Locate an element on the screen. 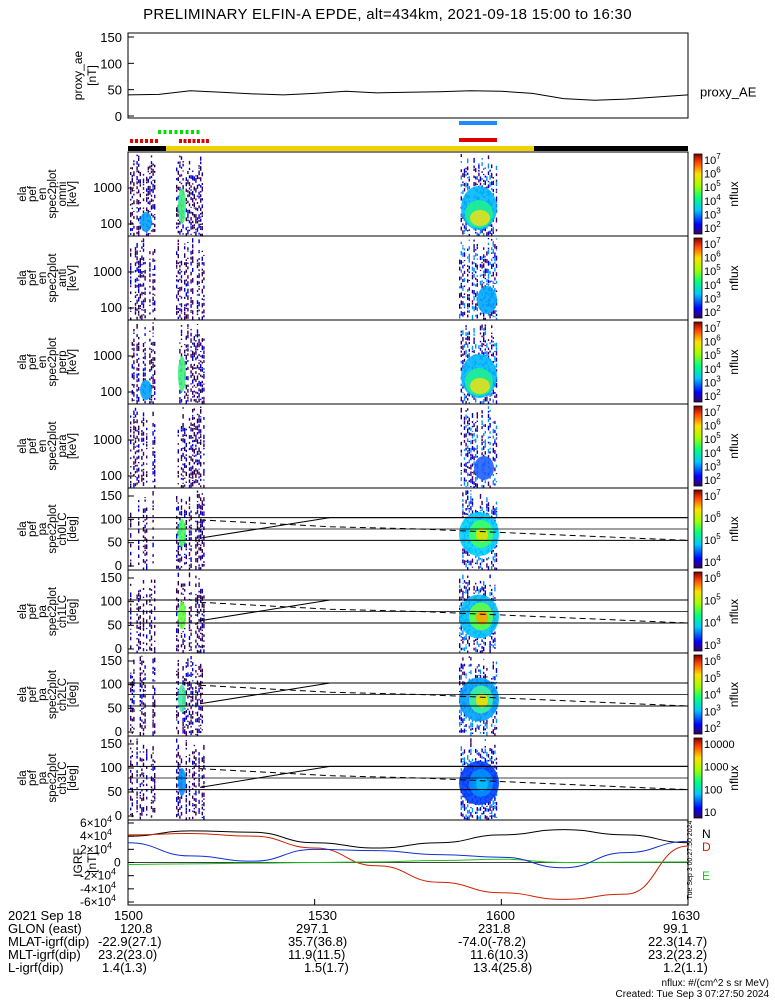  y-axis-label: pa is located at coordinates (43, 528).